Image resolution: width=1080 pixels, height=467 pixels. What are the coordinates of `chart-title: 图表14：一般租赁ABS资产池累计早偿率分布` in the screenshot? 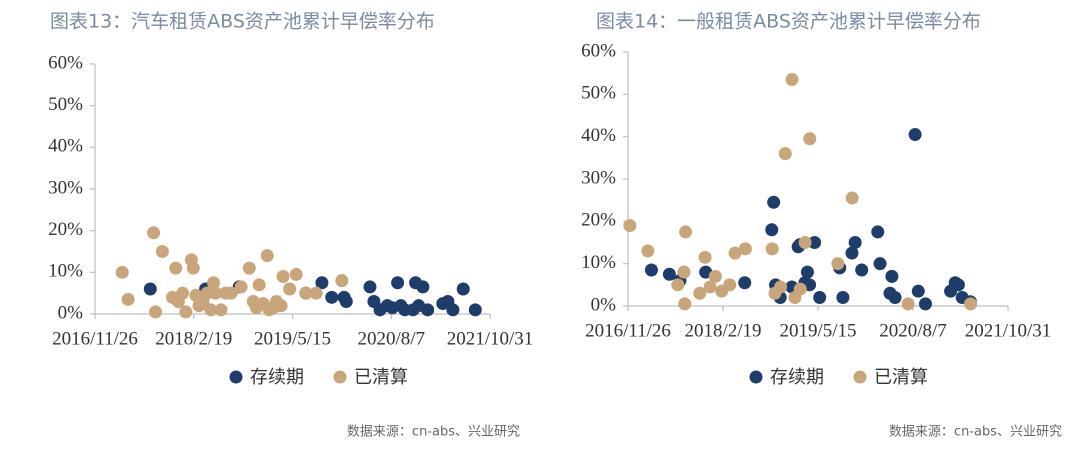 It's located at (788, 22).